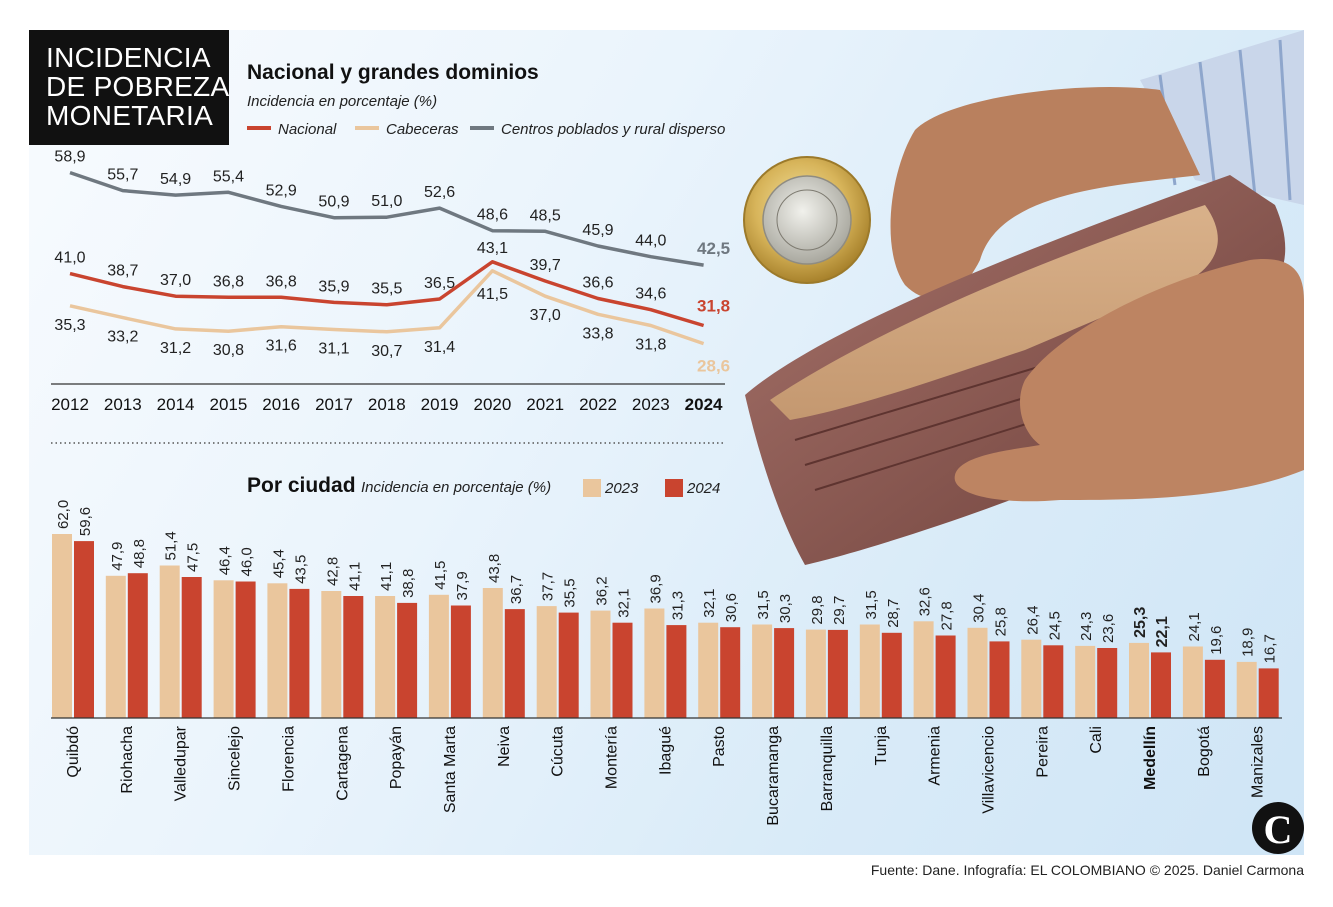 This screenshot has height=907, width=1333. What do you see at coordinates (592, 488) in the screenshot?
I see `legend-swatch-bar2023` at bounding box center [592, 488].